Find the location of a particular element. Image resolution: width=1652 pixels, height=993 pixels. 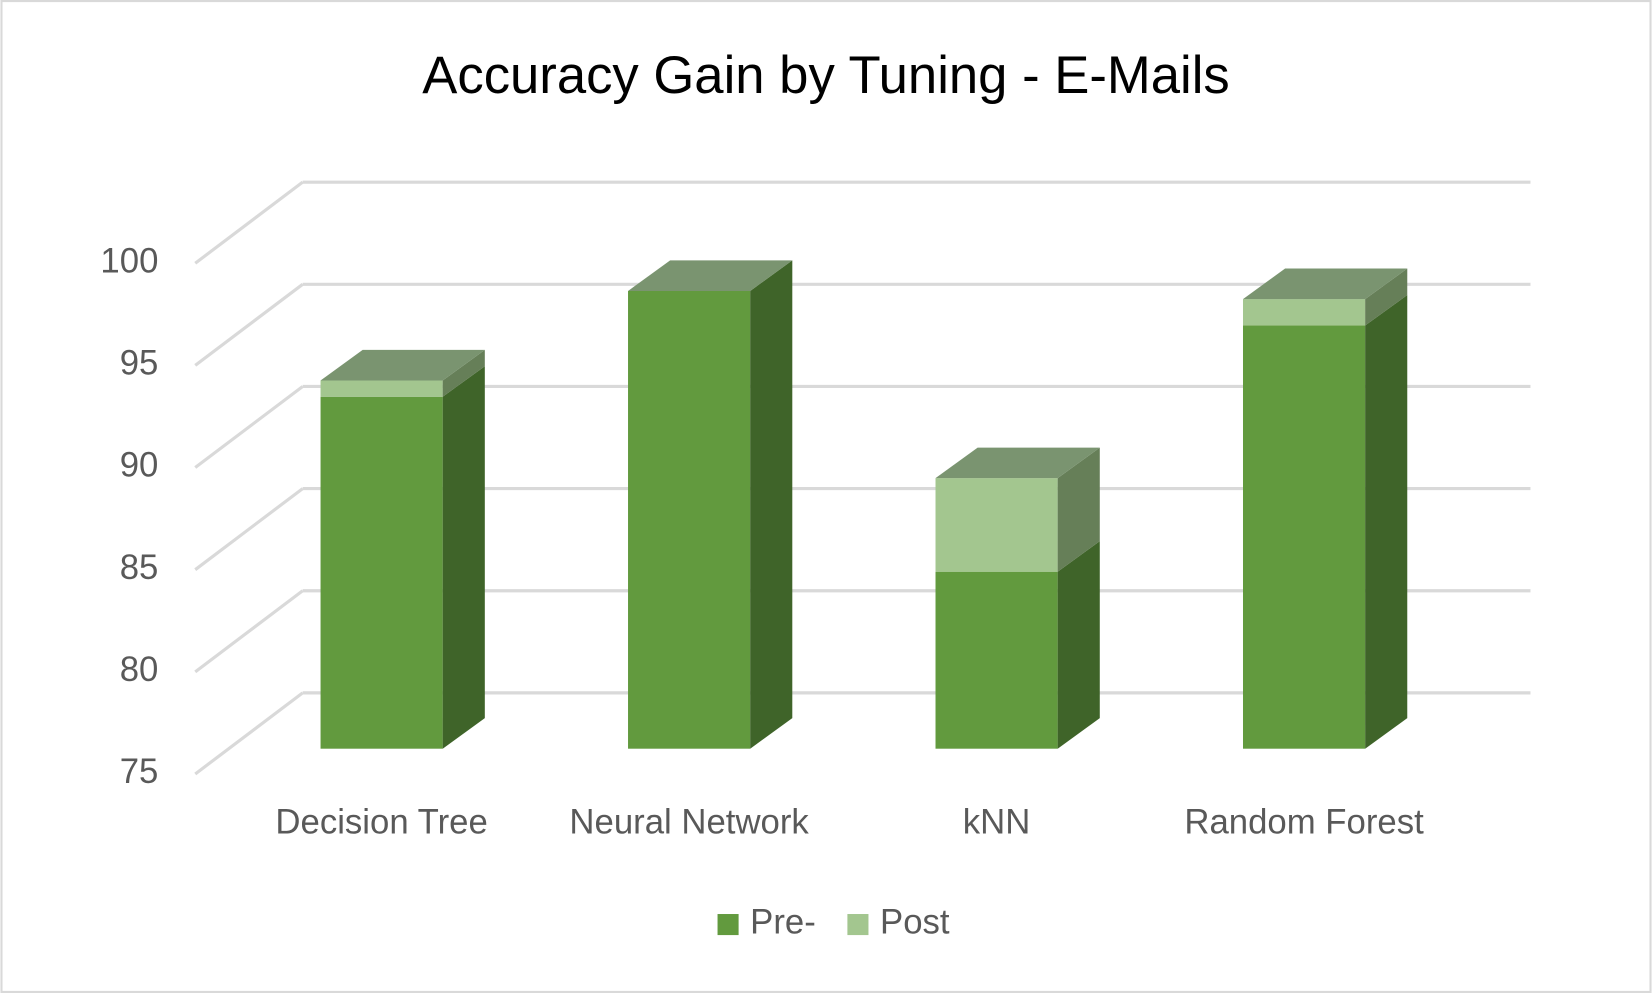

legend-label: Pre- is located at coordinates (783, 923).